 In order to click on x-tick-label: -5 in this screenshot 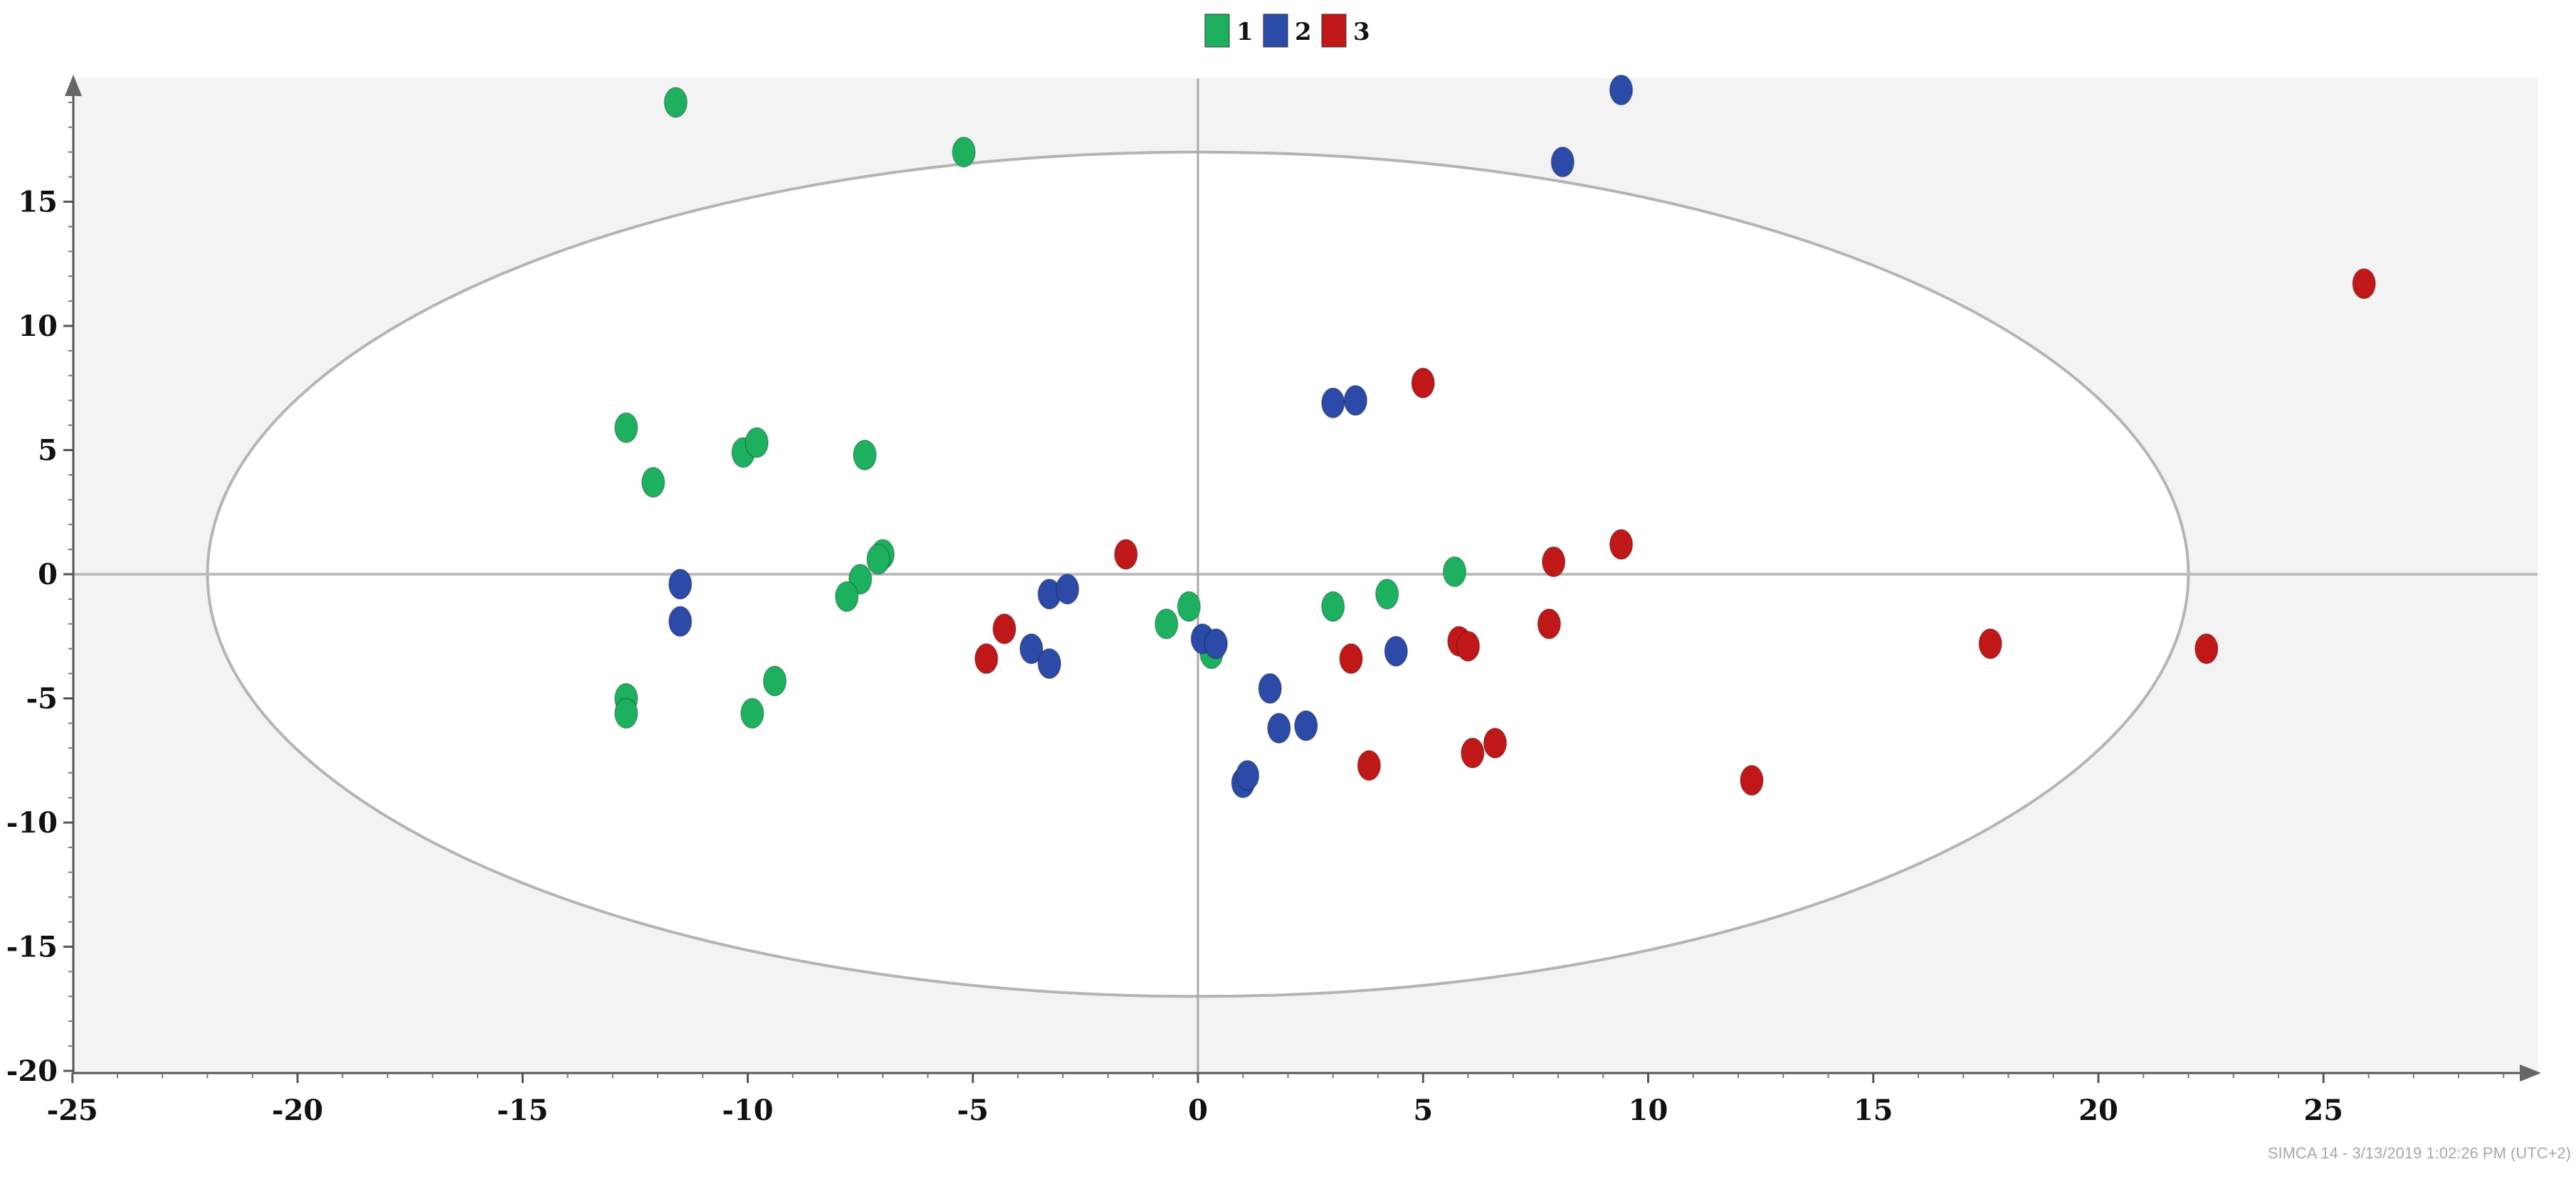, I will do `click(973, 1110)`.